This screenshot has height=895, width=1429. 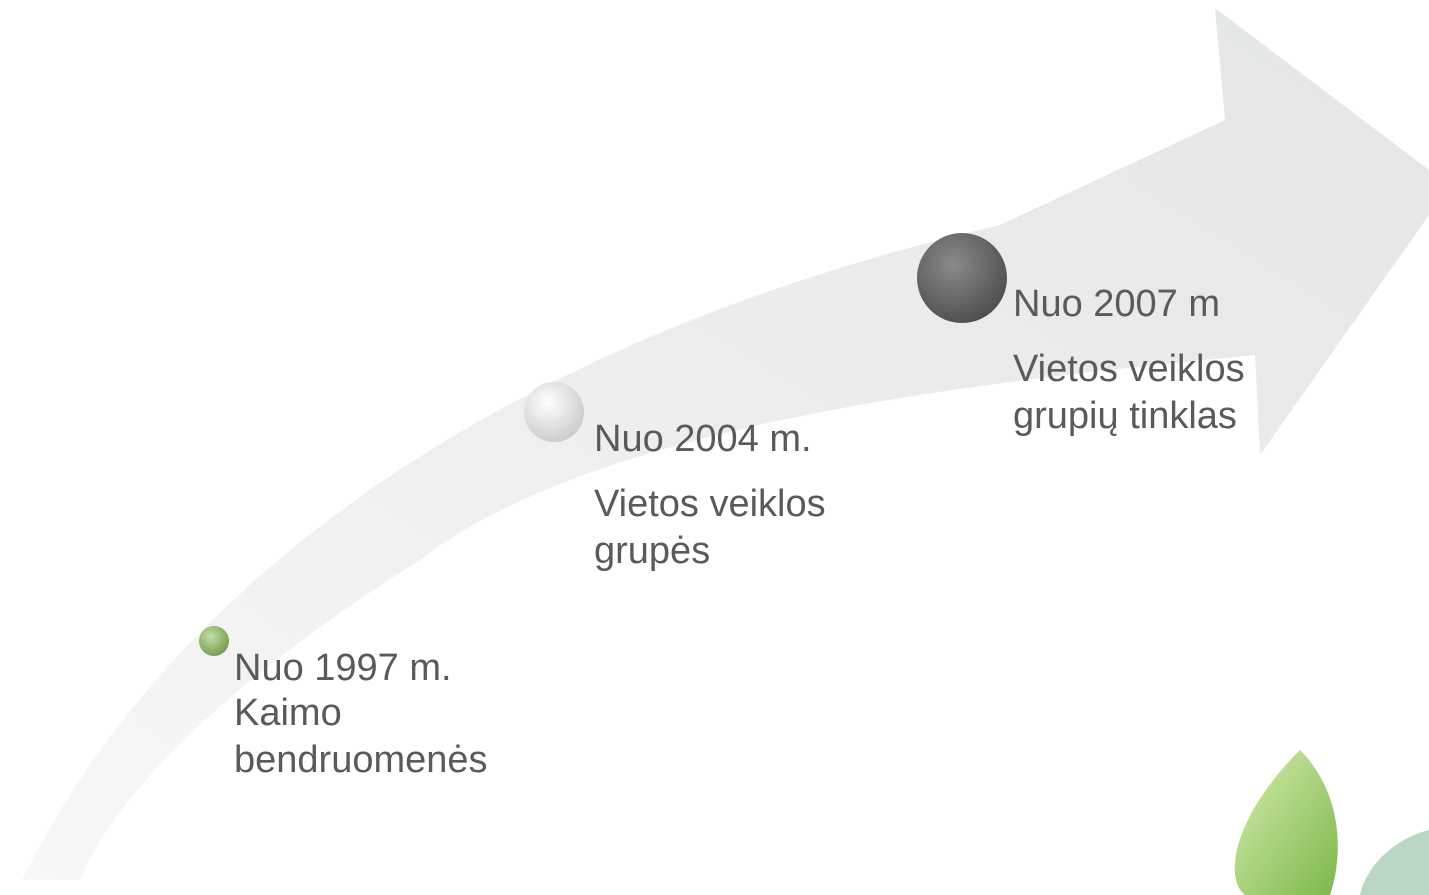 I want to click on milestone-text: grupės, so click(x=652, y=551).